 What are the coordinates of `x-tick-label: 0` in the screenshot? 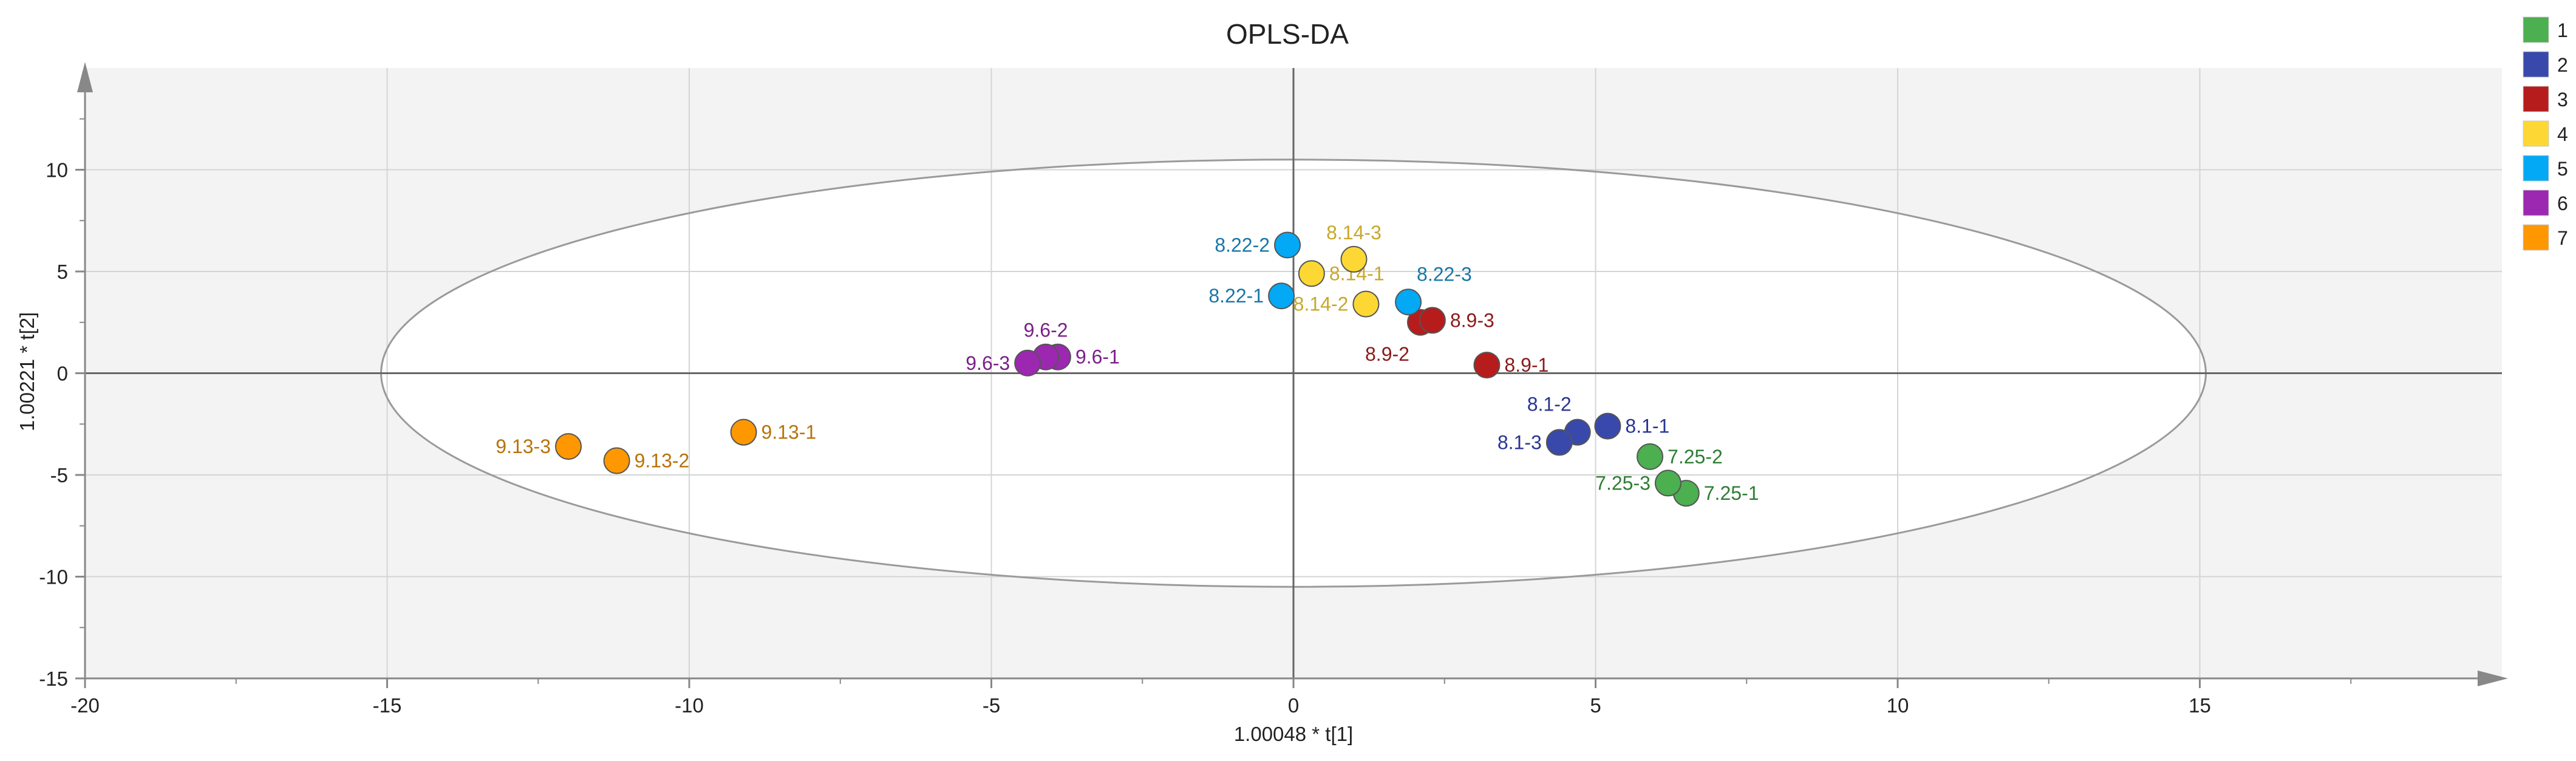 It's located at (1294, 705).